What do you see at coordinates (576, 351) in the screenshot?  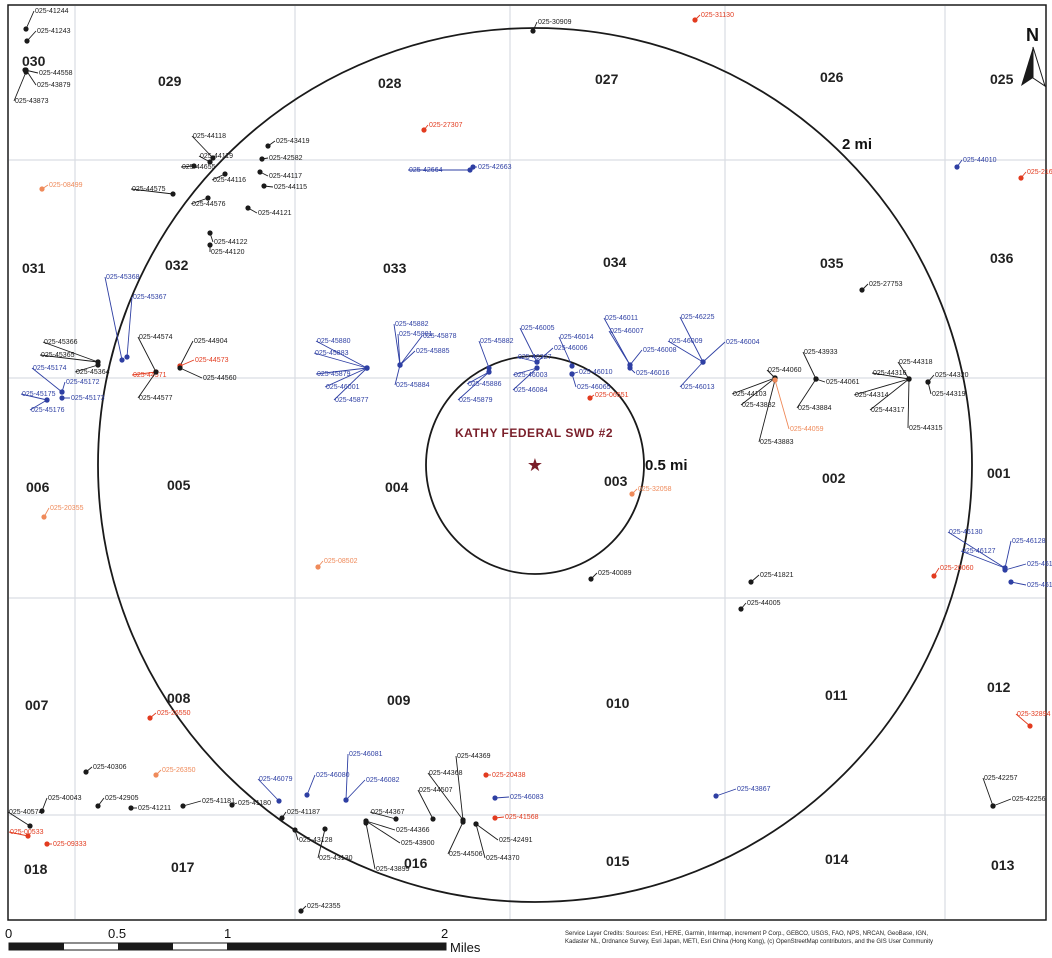 I see `well-025-46014: 025-46014` at bounding box center [576, 351].